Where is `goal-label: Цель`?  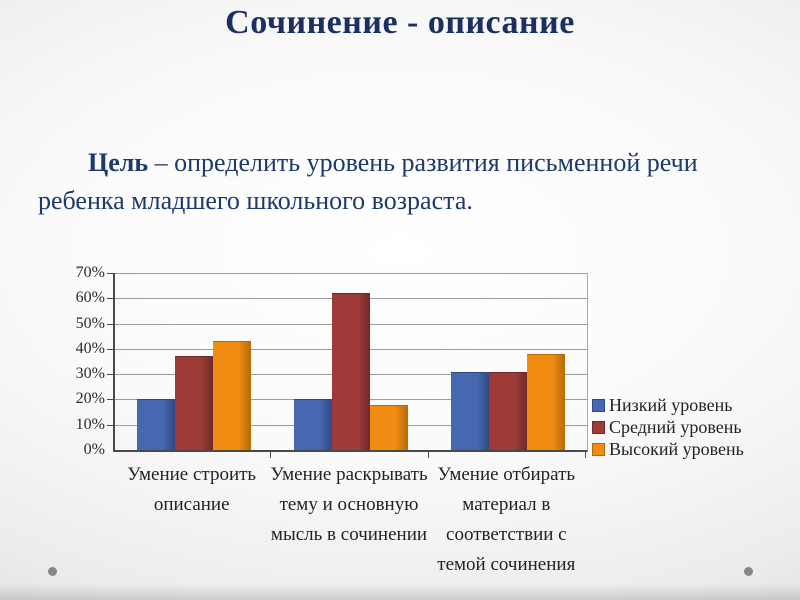 goal-label: Цель is located at coordinates (118, 162).